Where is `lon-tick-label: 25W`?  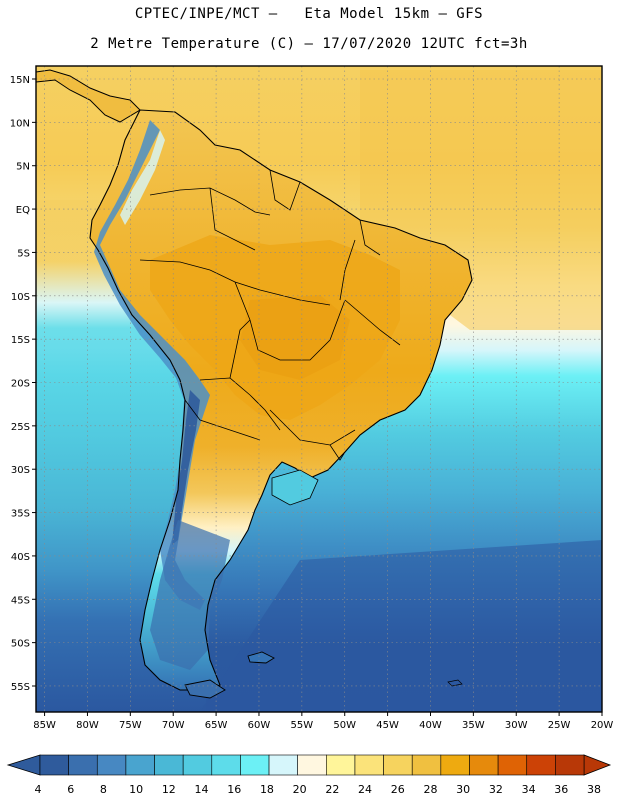 lon-tick-label: 25W is located at coordinates (559, 725).